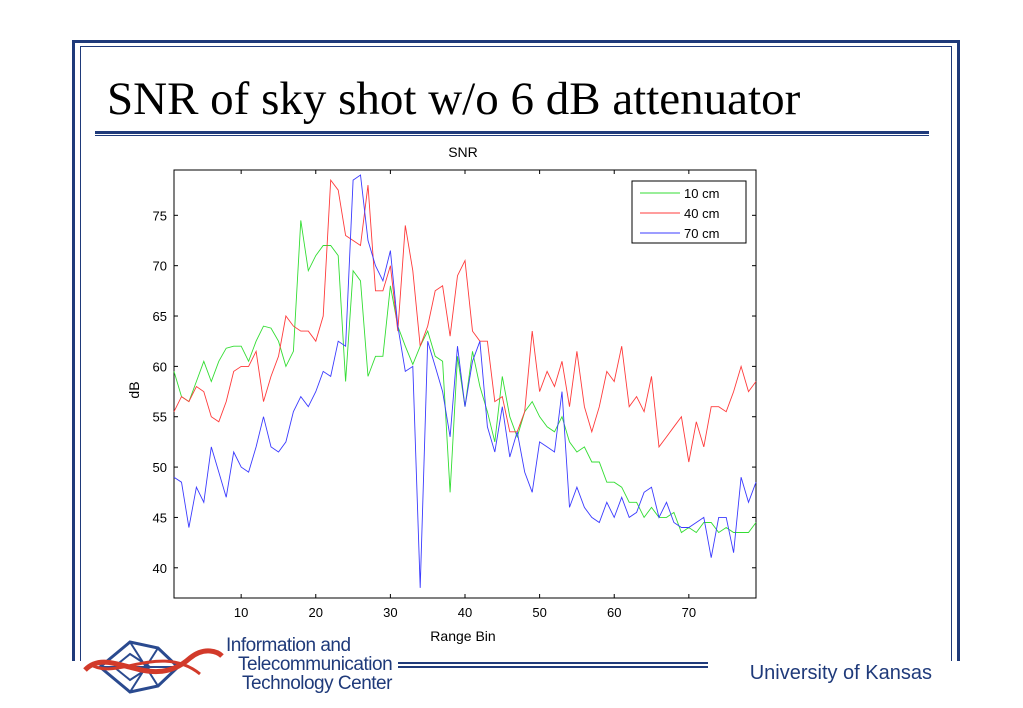  I want to click on x-axis-label: Range Bin, so click(462, 636).